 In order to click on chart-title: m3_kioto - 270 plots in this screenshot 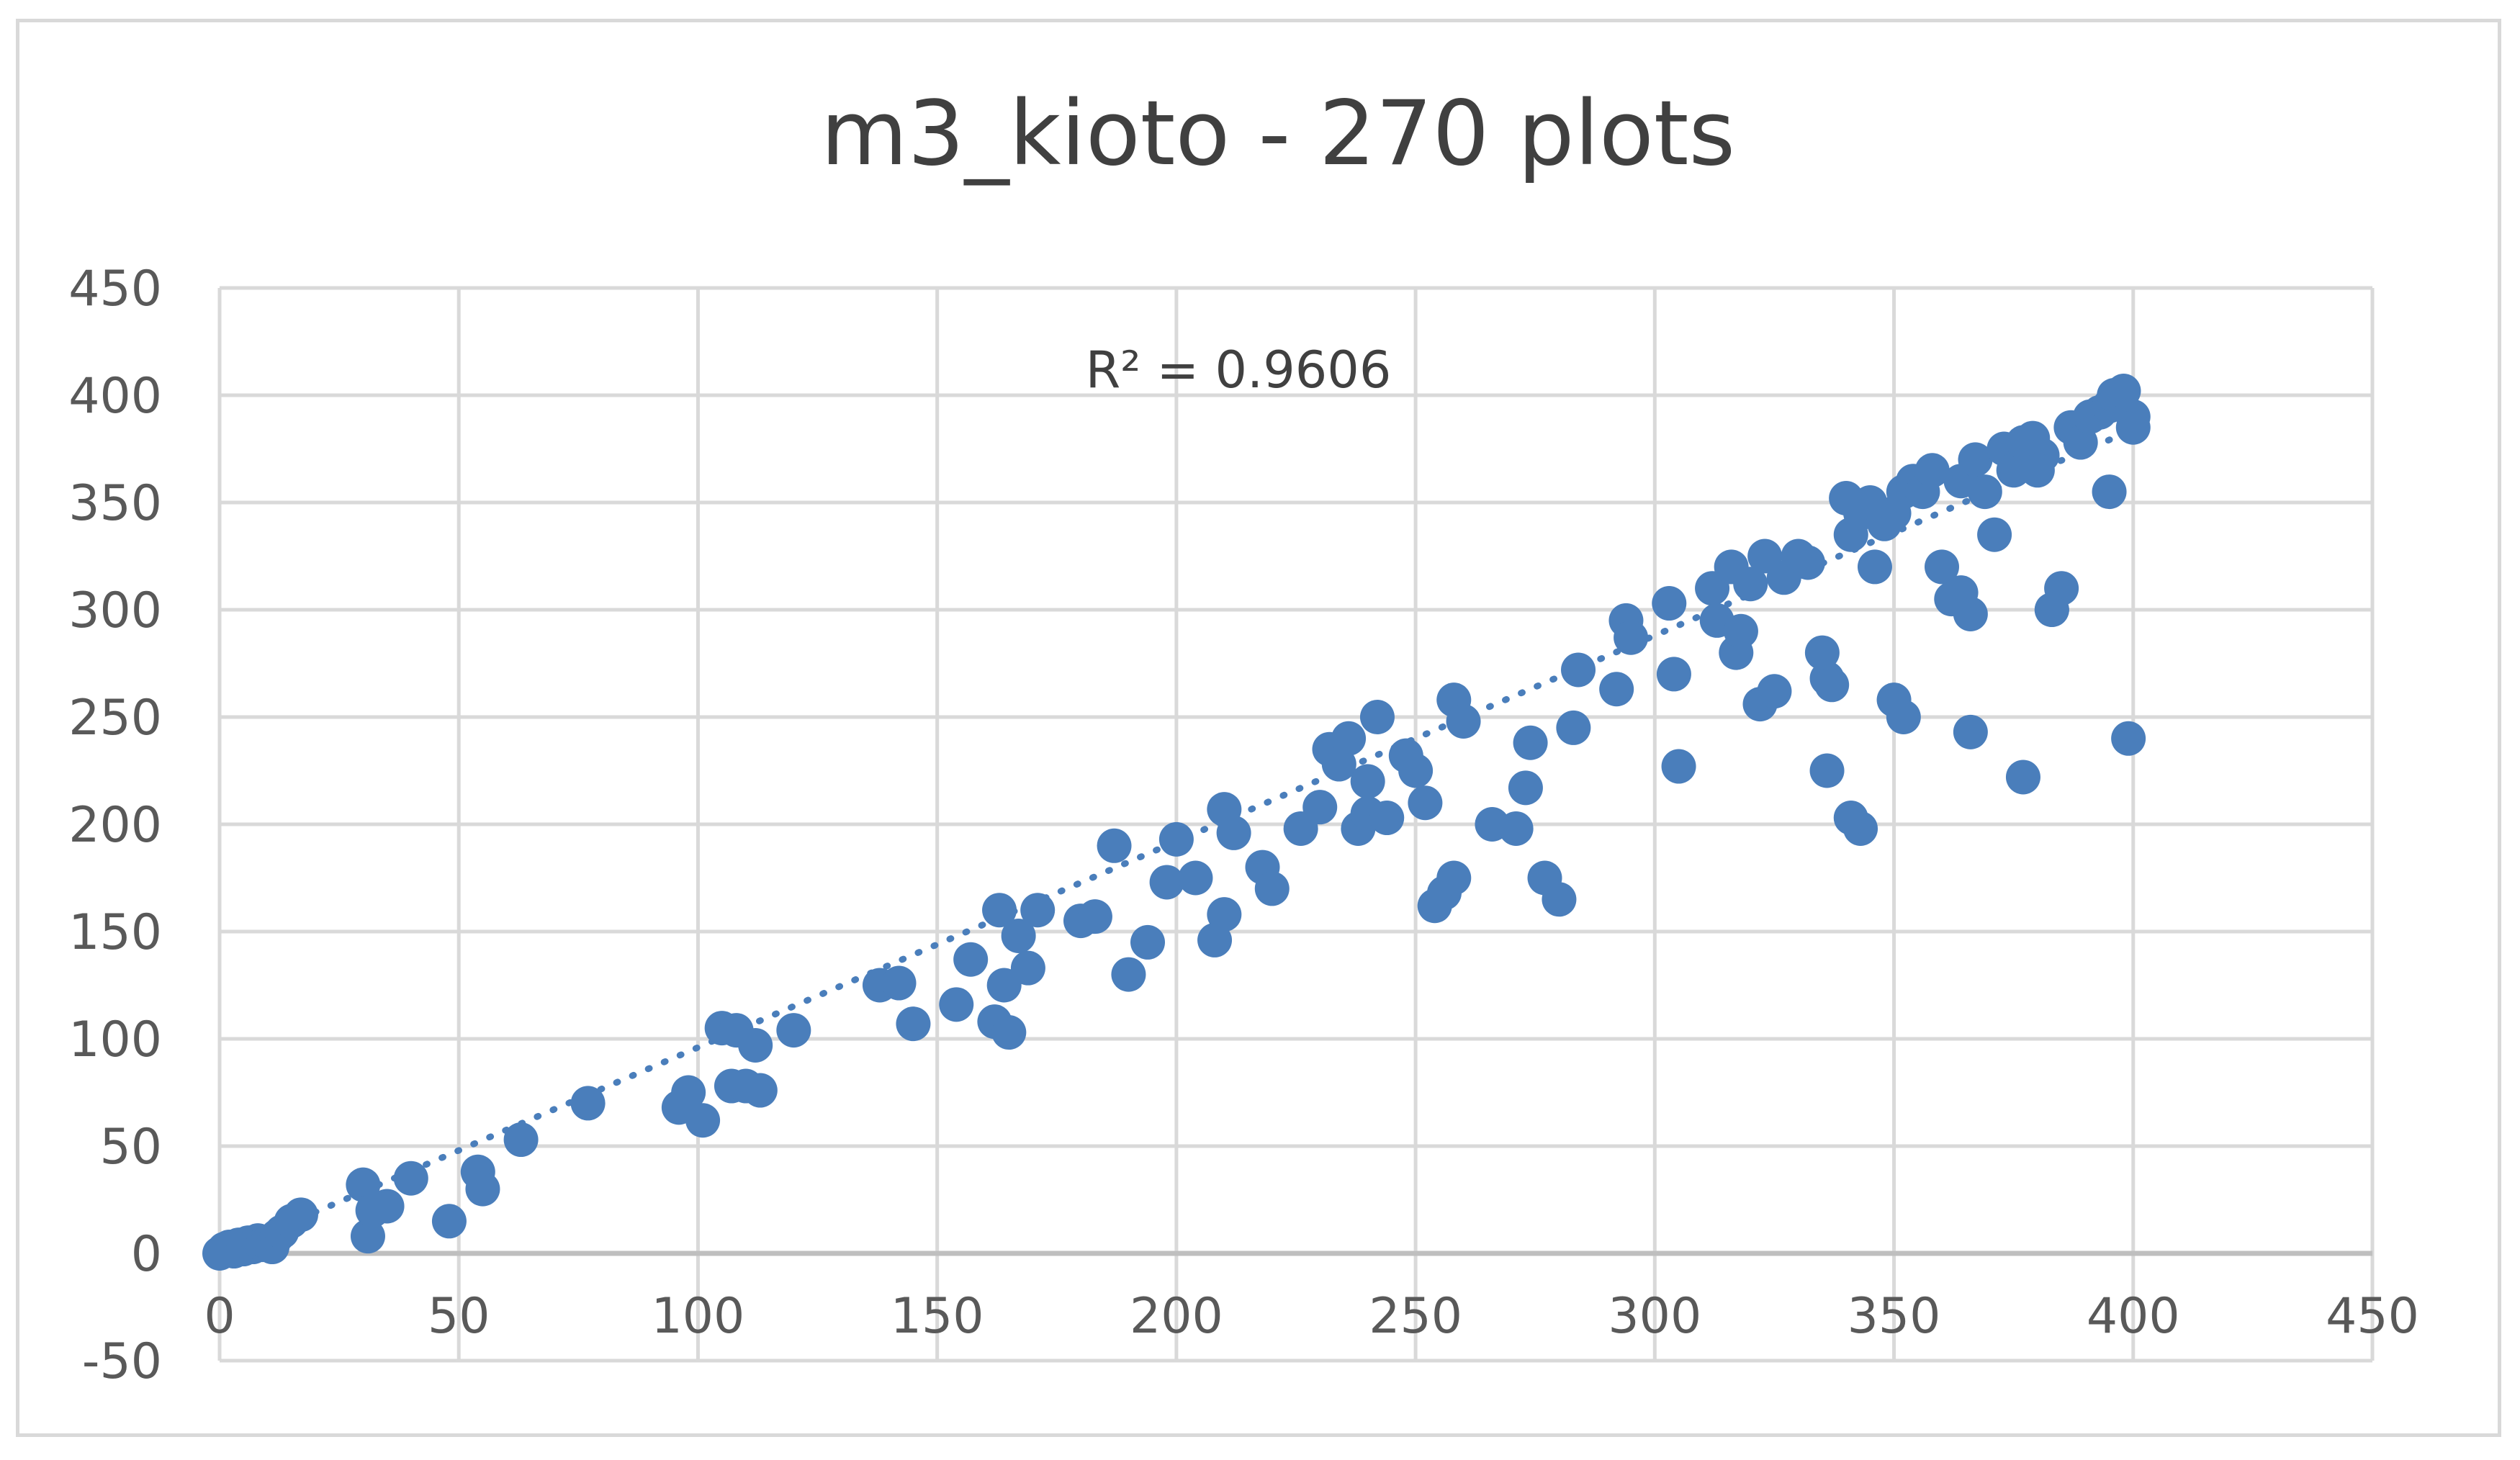, I will do `click(1278, 134)`.